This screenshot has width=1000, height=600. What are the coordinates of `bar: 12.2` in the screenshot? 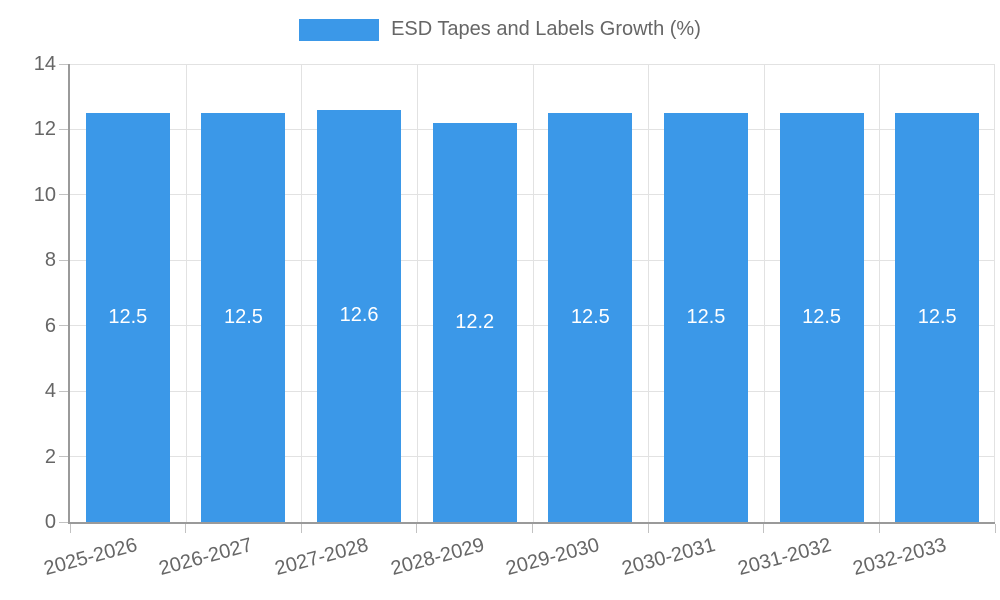 It's located at (474, 322).